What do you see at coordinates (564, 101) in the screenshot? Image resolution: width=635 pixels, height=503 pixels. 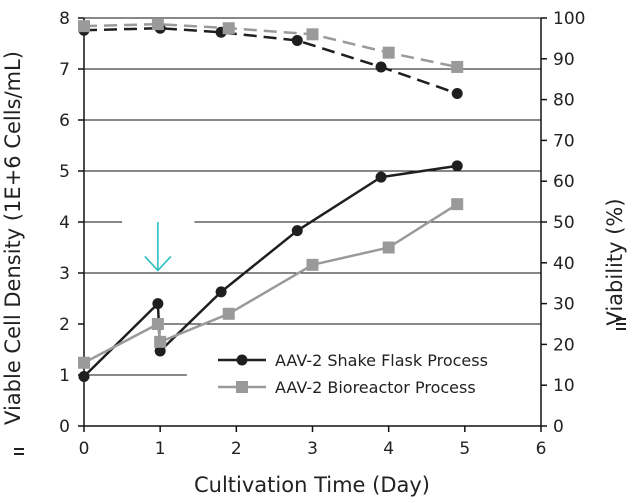 I see `y2-tick-label: 80` at bounding box center [564, 101].